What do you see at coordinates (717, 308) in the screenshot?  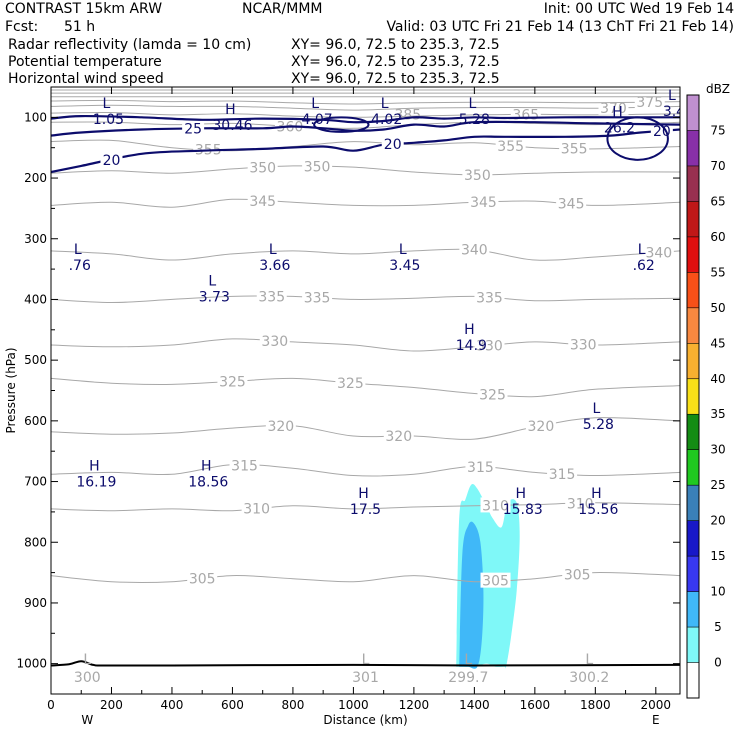 I see `colorbar-label: 50` at bounding box center [717, 308].